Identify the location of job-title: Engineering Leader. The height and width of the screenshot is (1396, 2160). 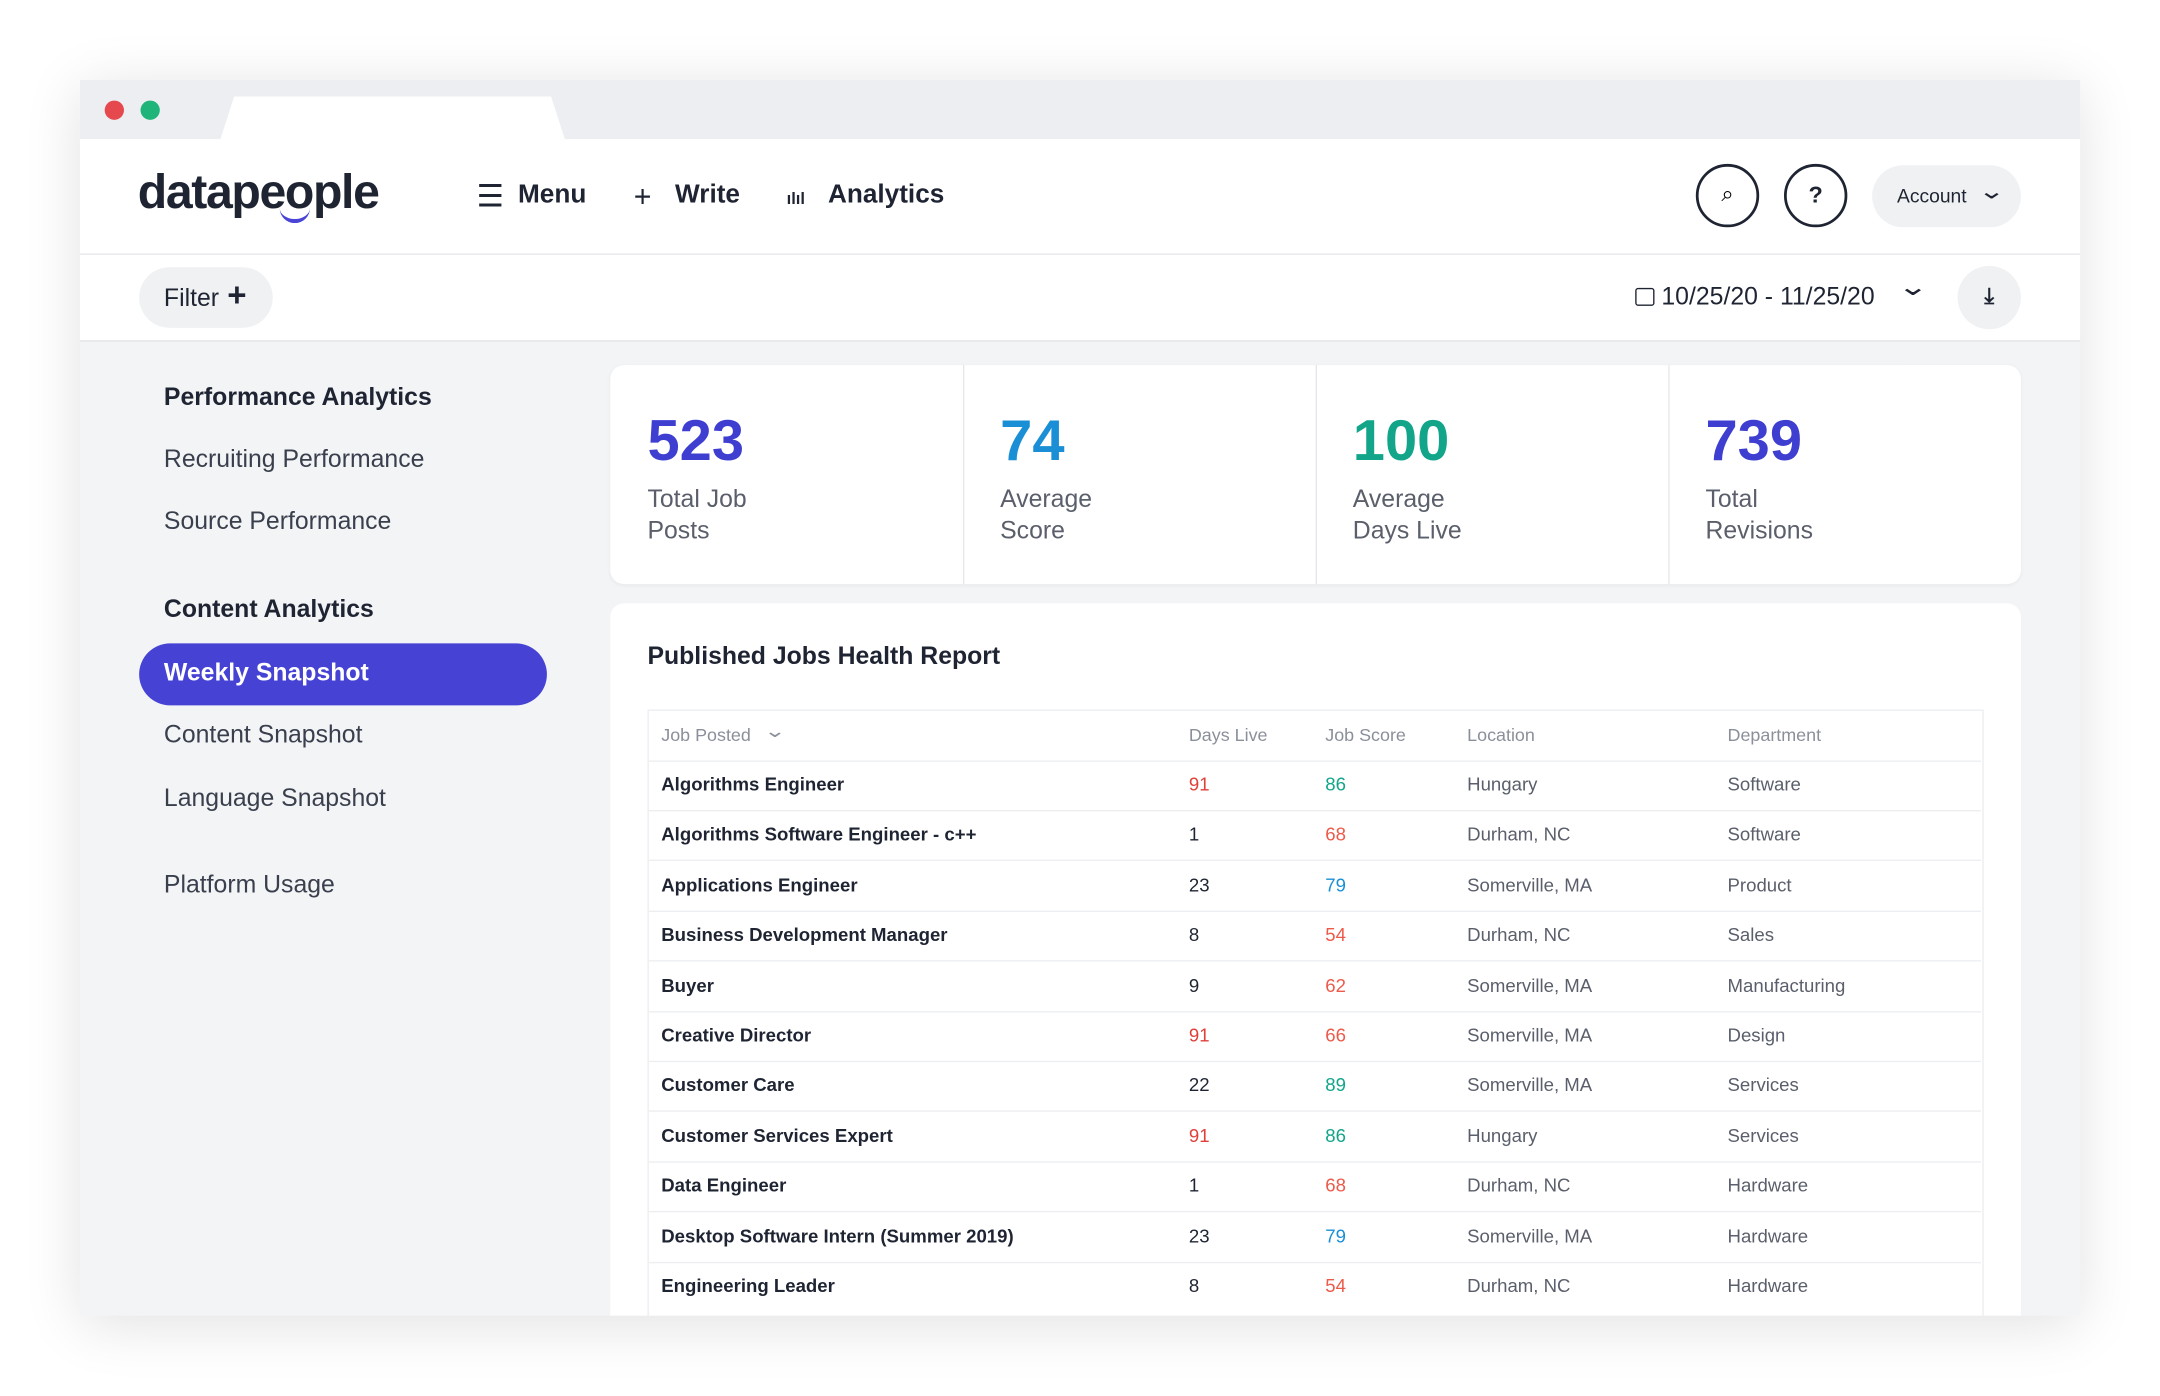
(748, 1286).